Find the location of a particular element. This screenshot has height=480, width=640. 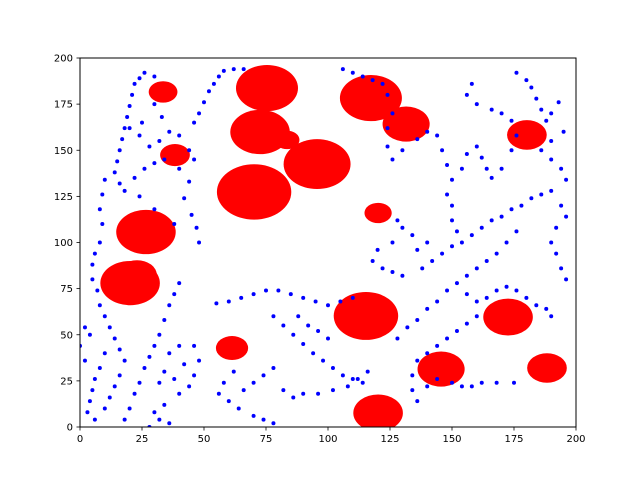

x-tick-label: 175 is located at coordinates (513, 439).